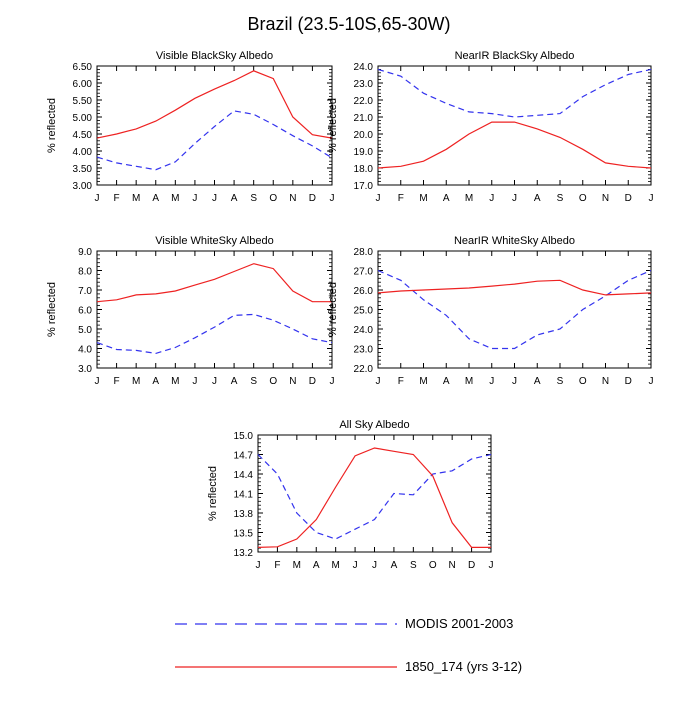 This screenshot has height=705, width=700. I want to click on y-tick-label: 26.0, so click(364, 291).